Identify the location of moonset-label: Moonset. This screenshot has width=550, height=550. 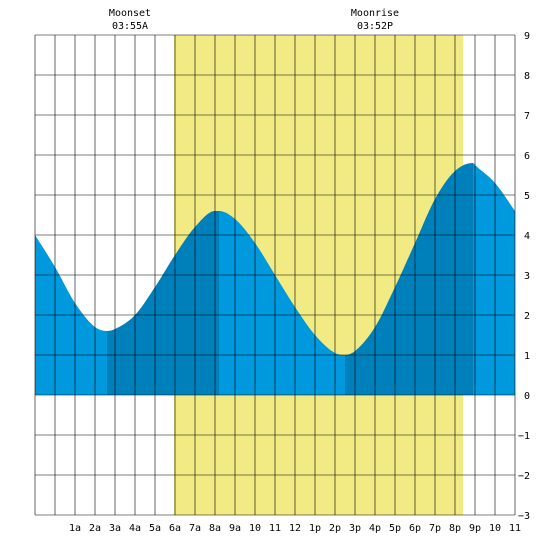
(130, 13).